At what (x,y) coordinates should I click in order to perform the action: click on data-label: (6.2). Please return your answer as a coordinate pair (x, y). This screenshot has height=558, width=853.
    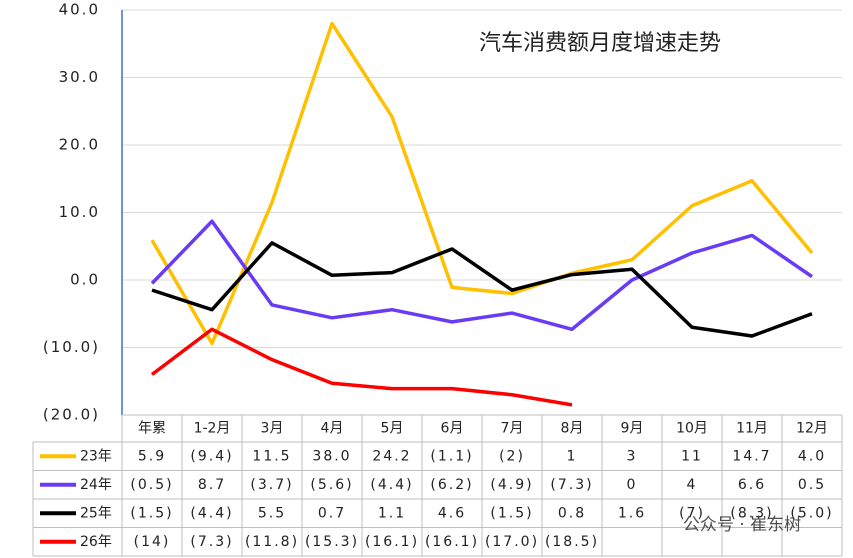
    Looking at the image, I should click on (451, 485).